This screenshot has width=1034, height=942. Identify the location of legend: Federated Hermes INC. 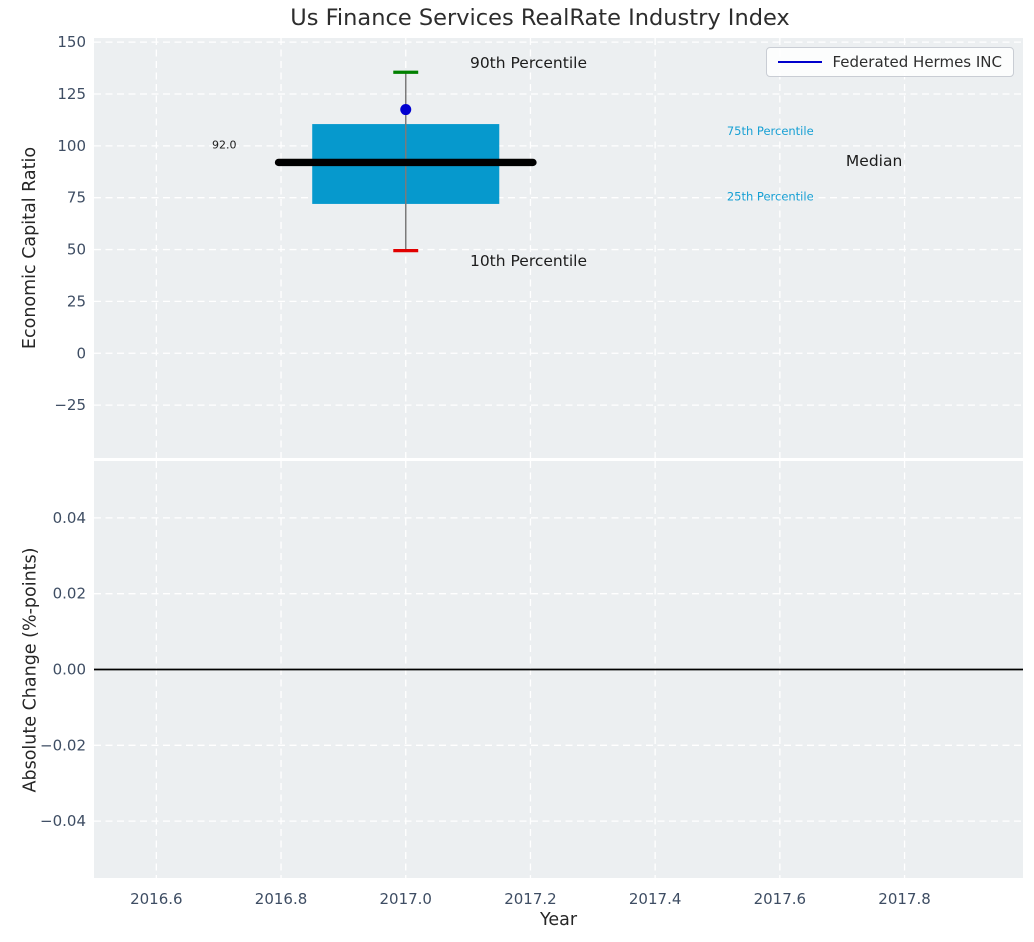
(889, 62).